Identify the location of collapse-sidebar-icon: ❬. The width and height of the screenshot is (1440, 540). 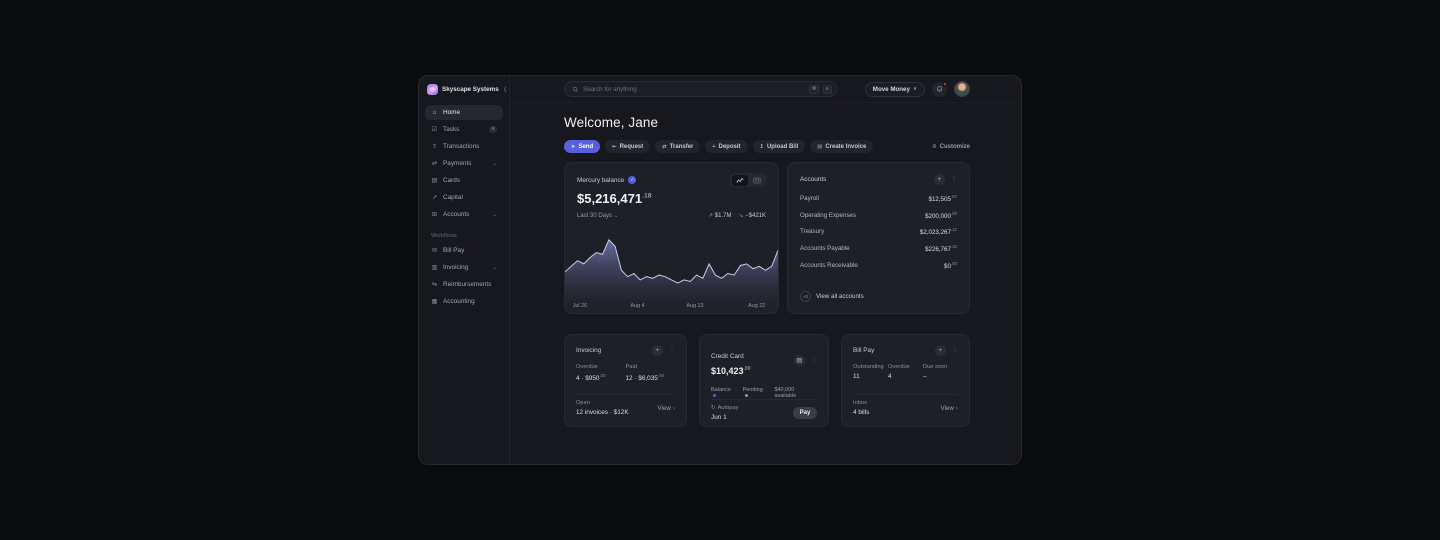
(505, 90).